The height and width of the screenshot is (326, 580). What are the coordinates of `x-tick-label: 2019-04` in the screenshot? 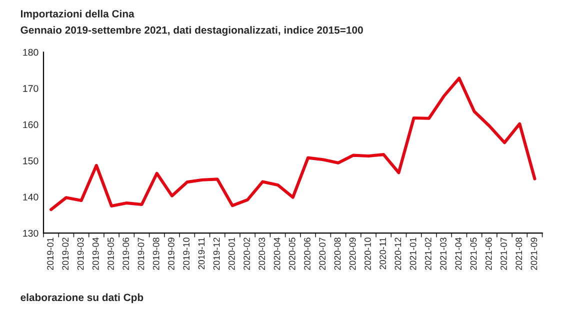 It's located at (95, 254).